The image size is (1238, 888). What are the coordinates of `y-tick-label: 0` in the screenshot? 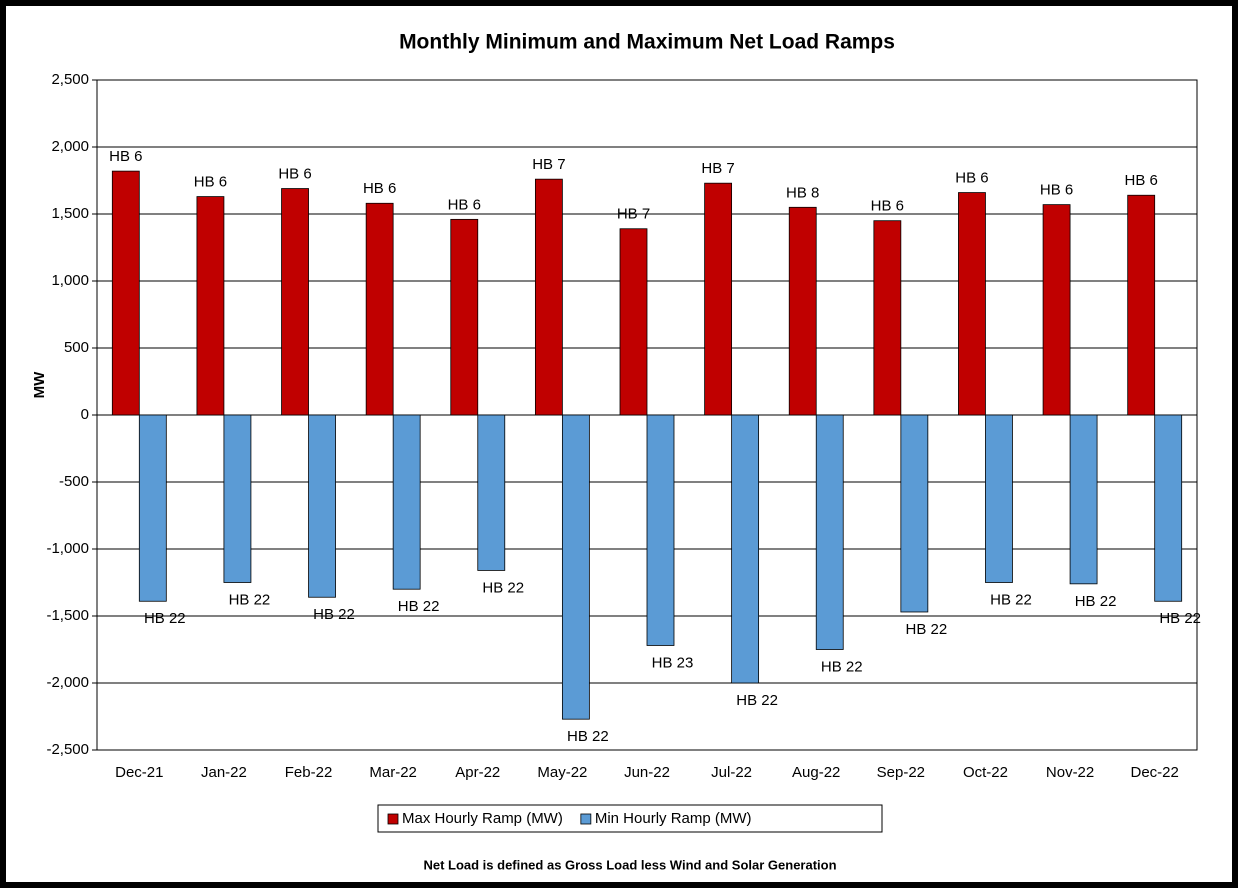 It's located at (85, 414).